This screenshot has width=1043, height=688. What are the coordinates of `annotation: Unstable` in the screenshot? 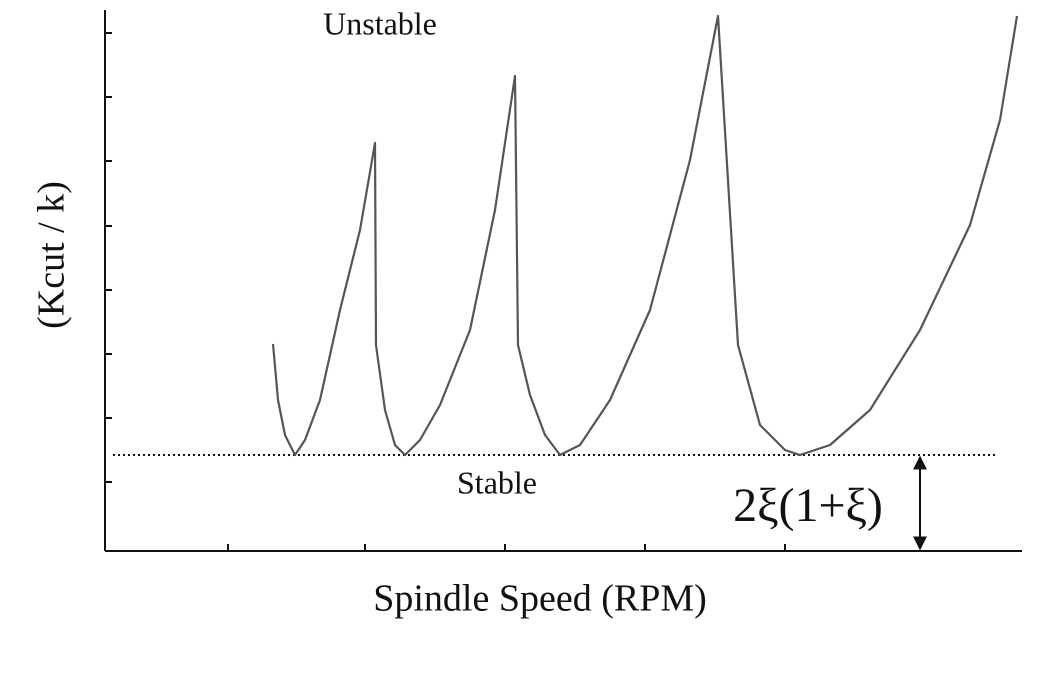 It's located at (380, 23).